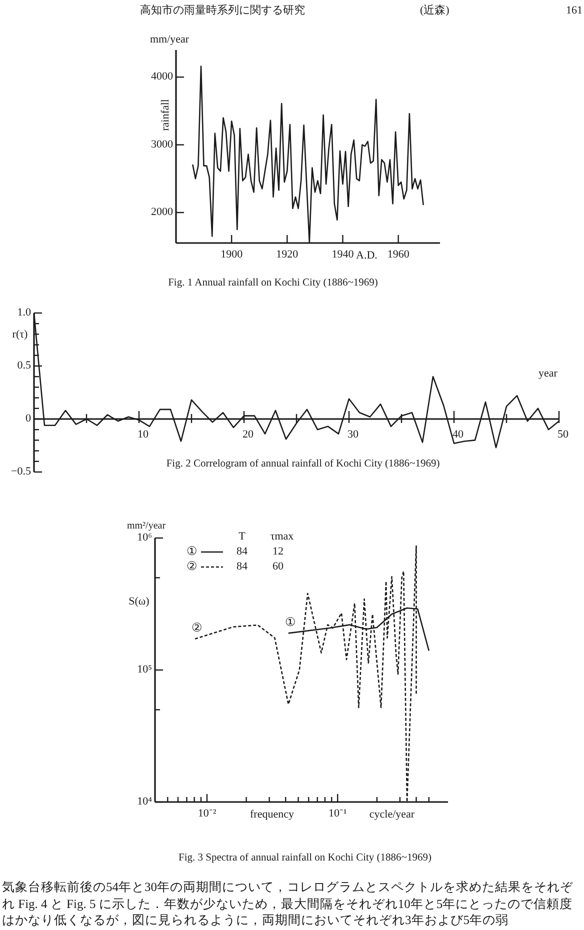 Image resolution: width=584 pixels, height=930 pixels. Describe the element at coordinates (207, 814) in the screenshot. I see `x-tick-label: 10⁻²` at that location.